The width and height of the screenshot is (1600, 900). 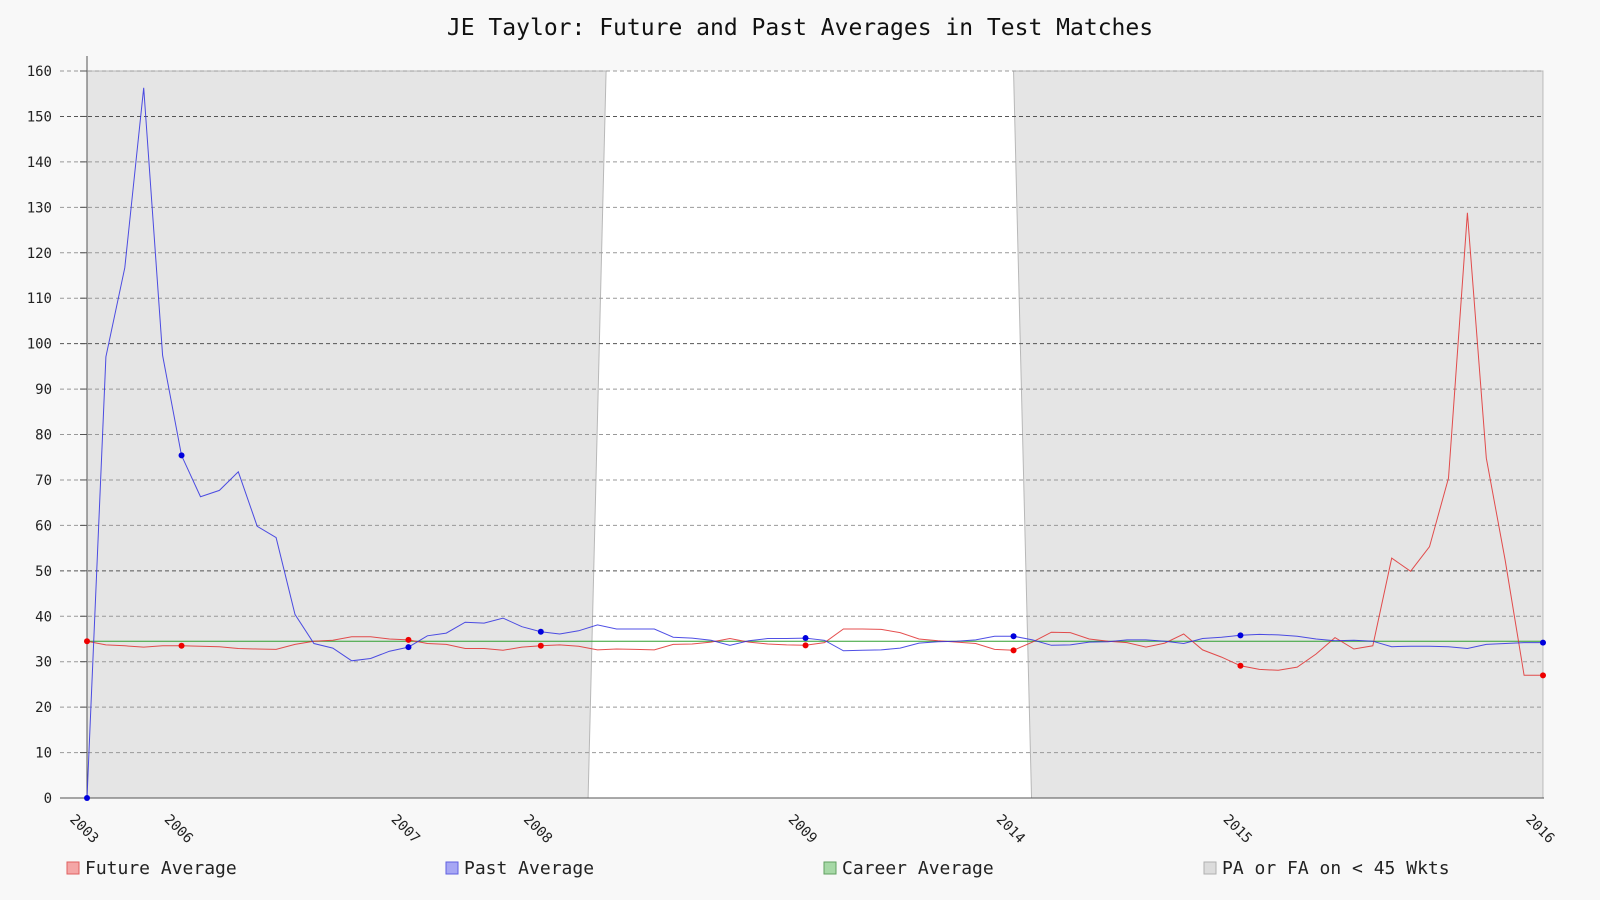 I want to click on y-tick-label: 90, so click(x=43, y=390).